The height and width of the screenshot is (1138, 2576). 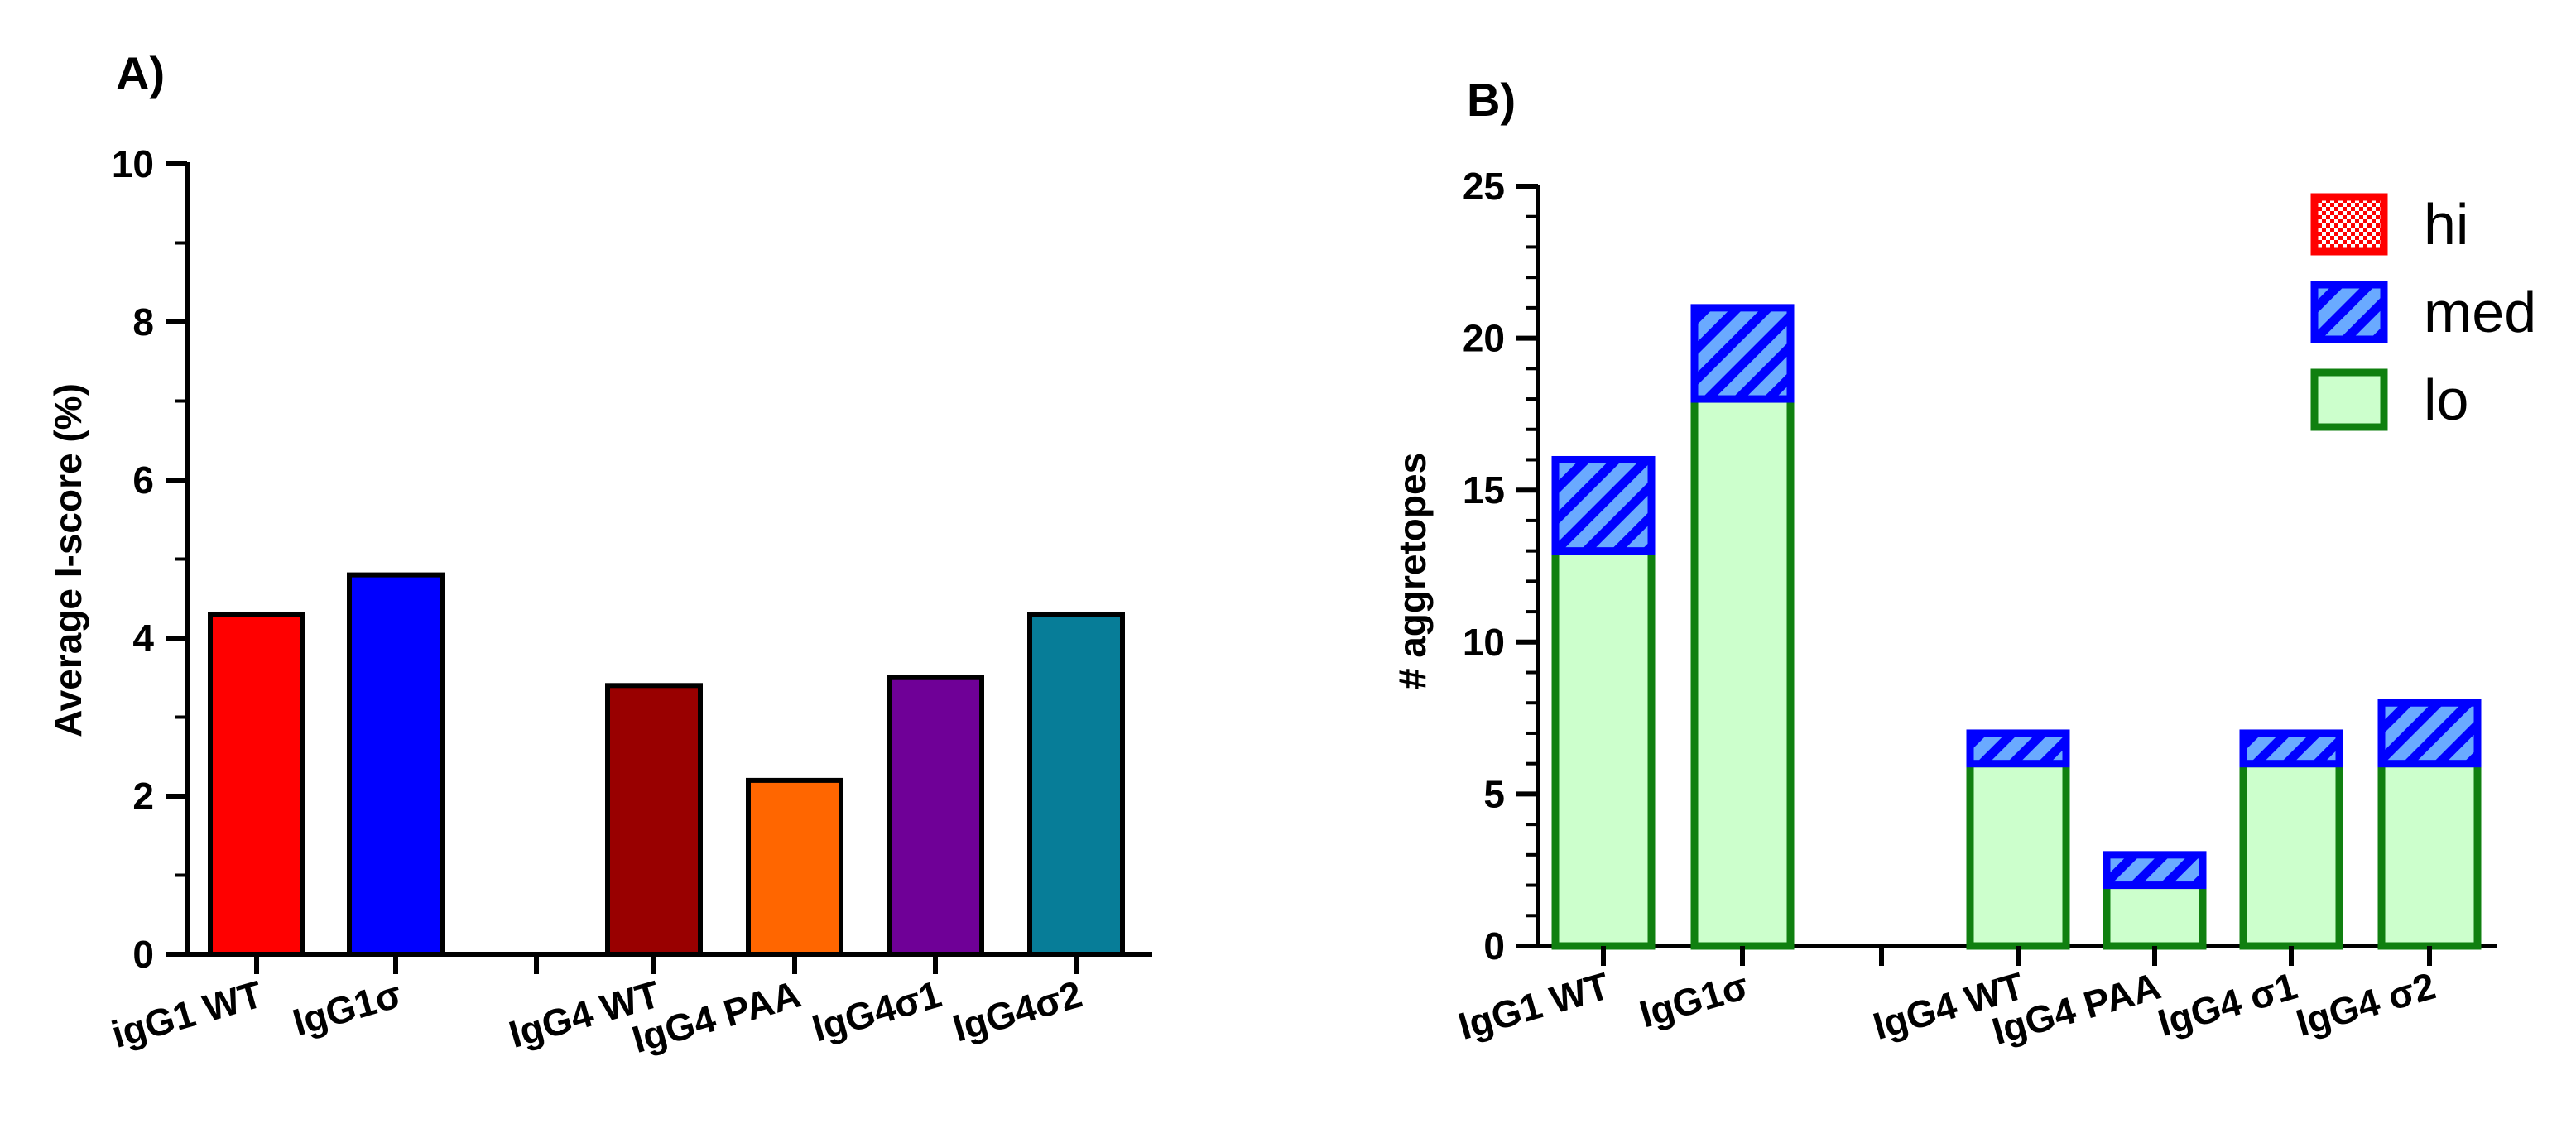 I want to click on panel-b-y-tick-label: 15, so click(x=1484, y=490).